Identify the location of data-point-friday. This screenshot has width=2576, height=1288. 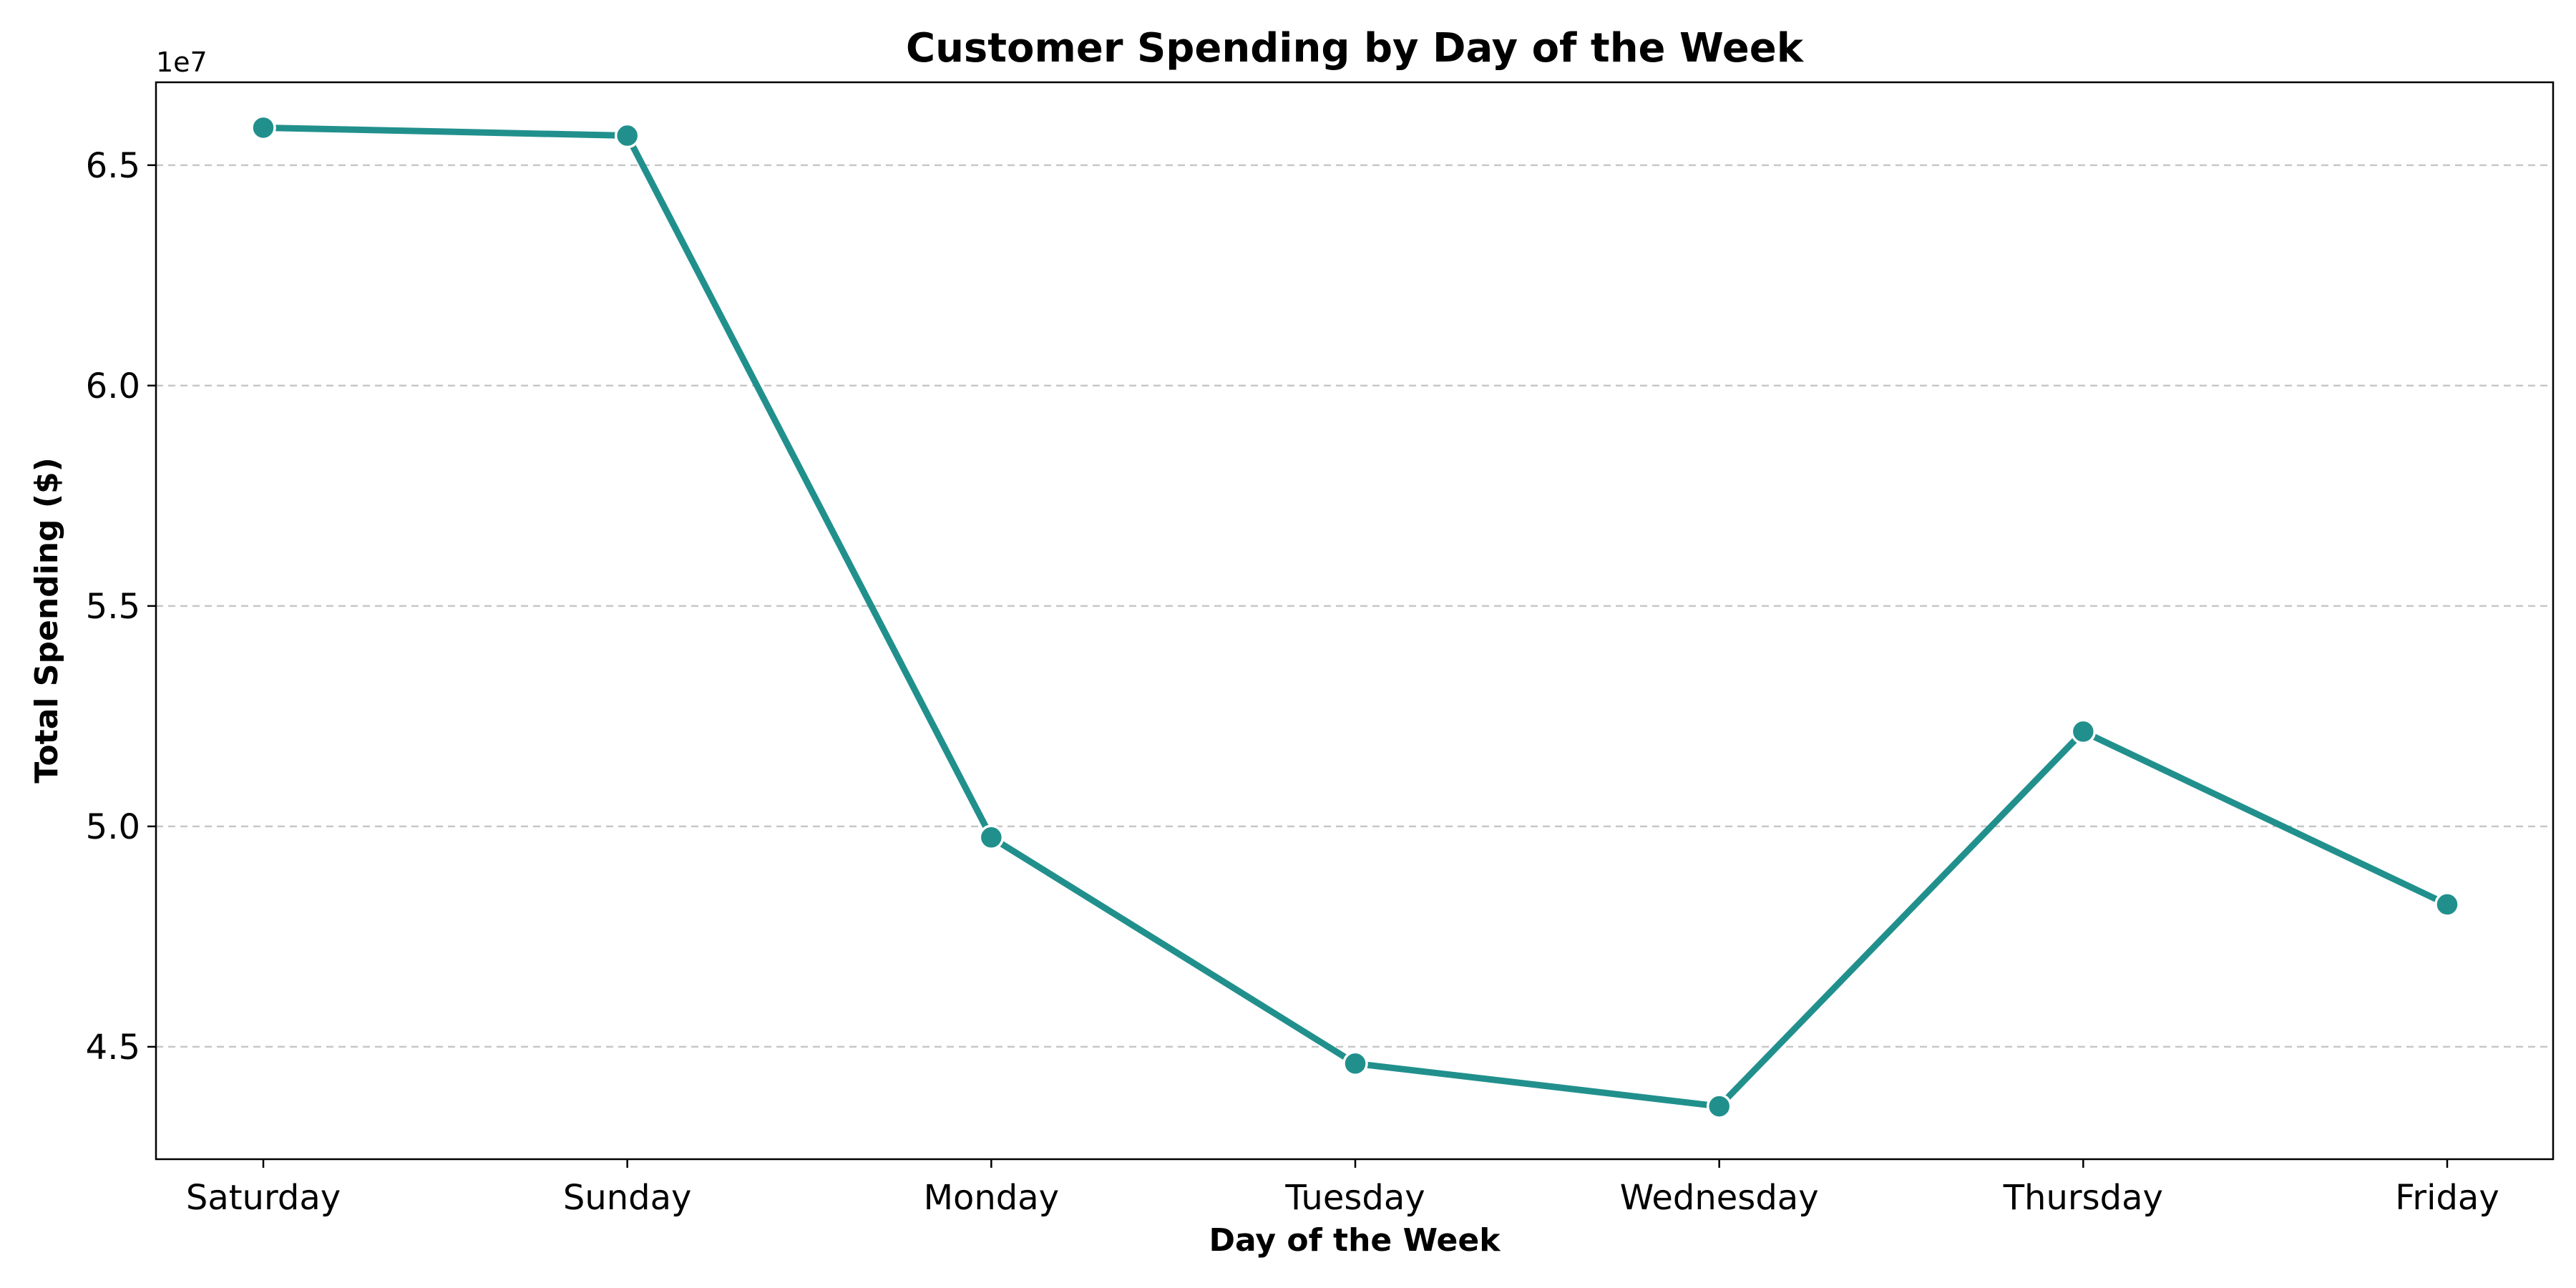
(2447, 904).